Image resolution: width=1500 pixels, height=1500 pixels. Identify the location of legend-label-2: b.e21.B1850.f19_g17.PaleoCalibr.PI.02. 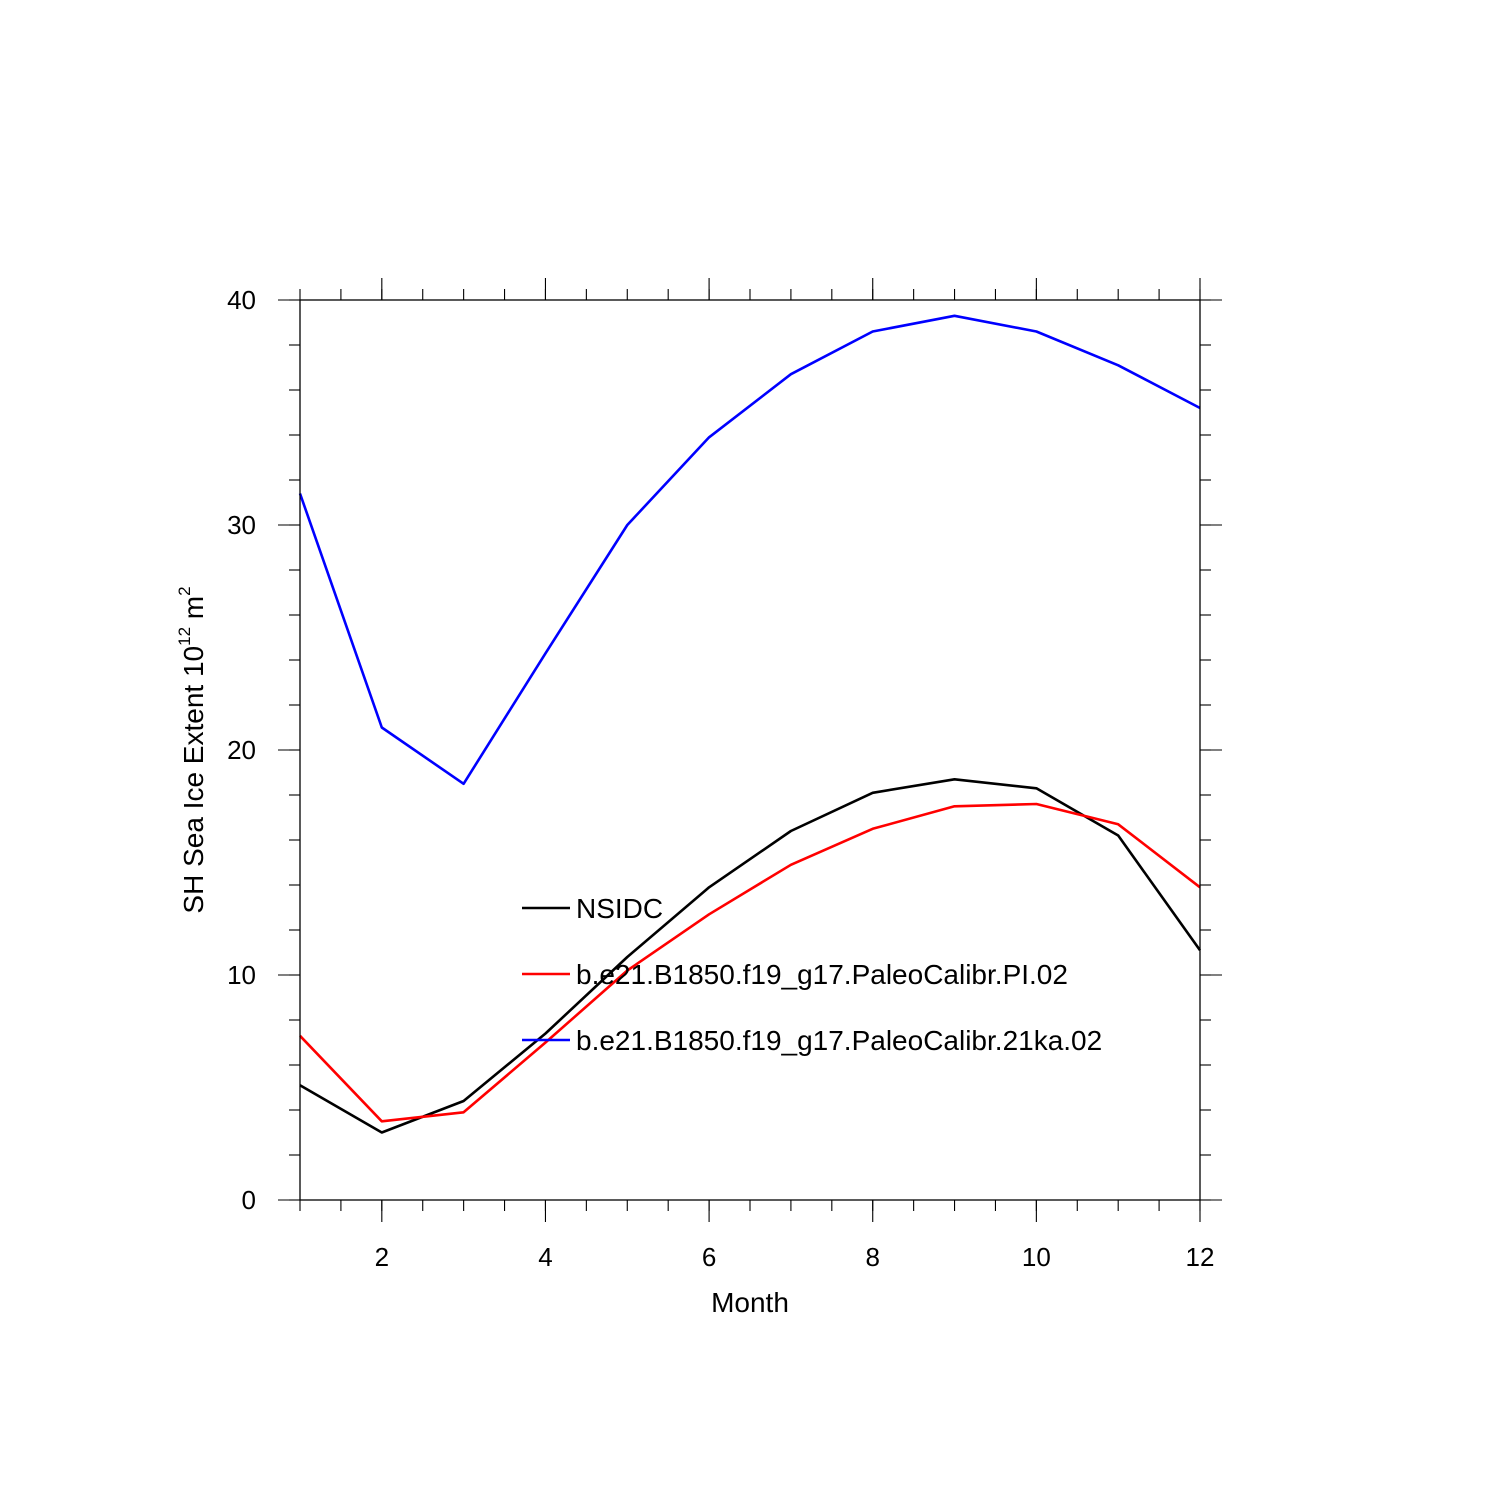
(822, 974).